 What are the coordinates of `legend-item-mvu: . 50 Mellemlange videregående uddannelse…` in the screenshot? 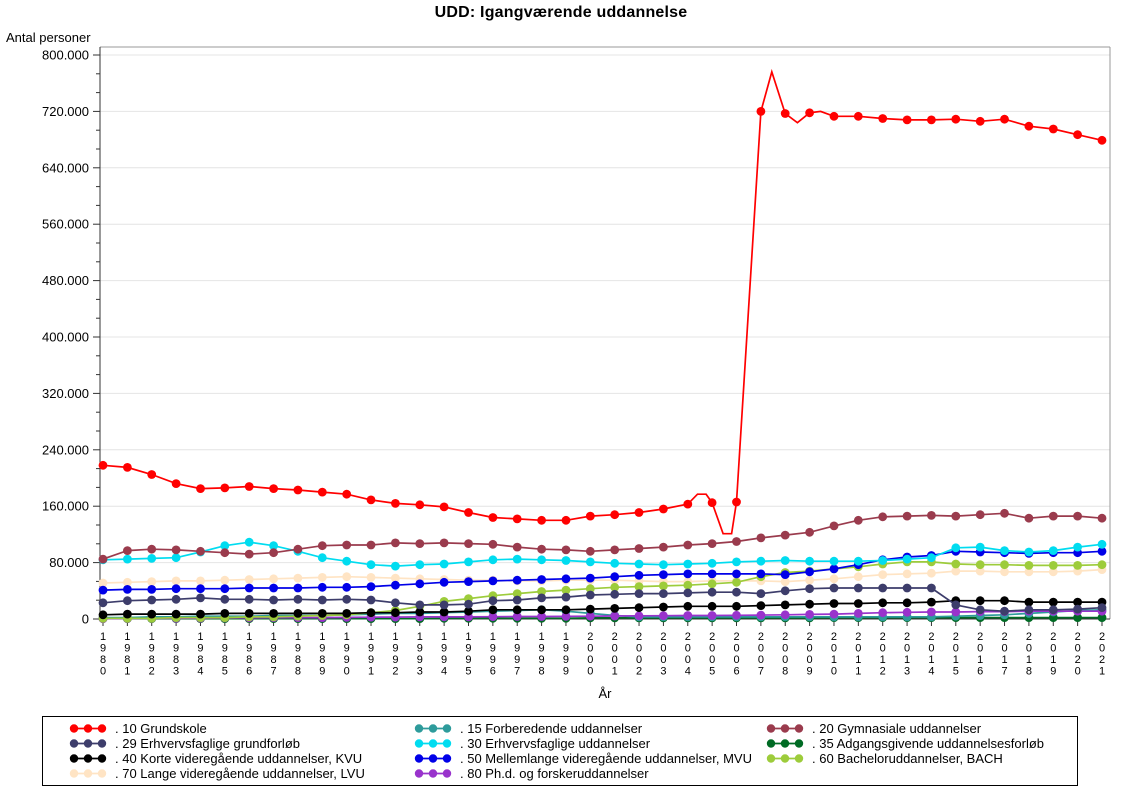 It's located at (590, 758).